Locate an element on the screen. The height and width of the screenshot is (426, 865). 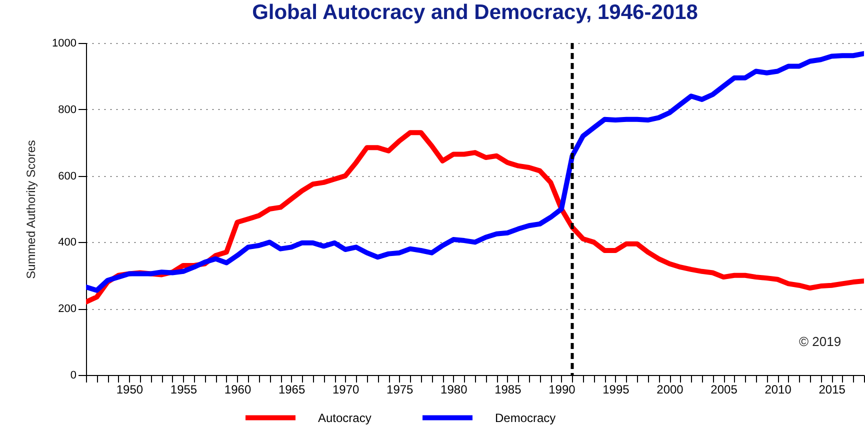
x-tick-label: 1970 is located at coordinates (346, 389).